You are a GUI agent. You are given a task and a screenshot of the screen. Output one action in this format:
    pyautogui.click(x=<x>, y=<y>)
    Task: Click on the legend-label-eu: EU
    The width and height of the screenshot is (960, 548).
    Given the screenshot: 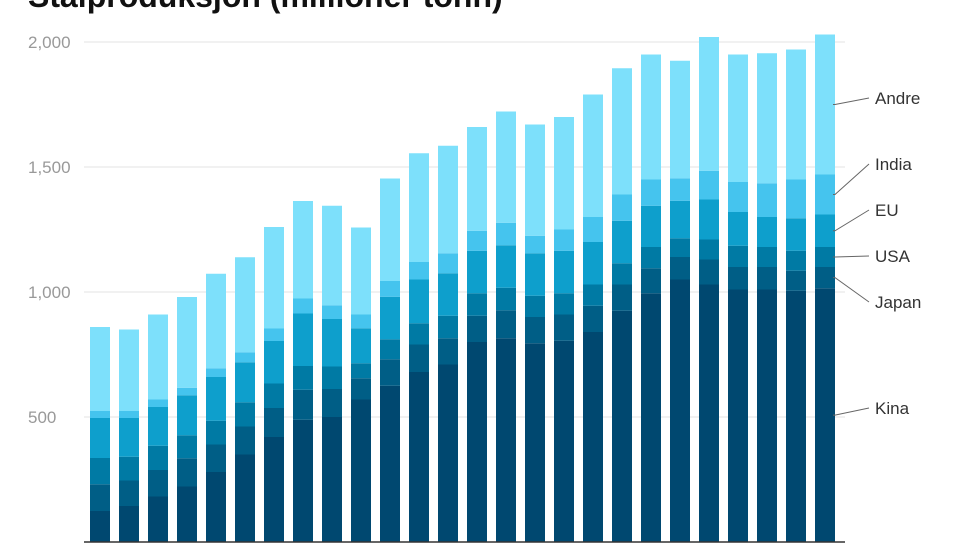 What is the action you would take?
    pyautogui.click(x=887, y=210)
    